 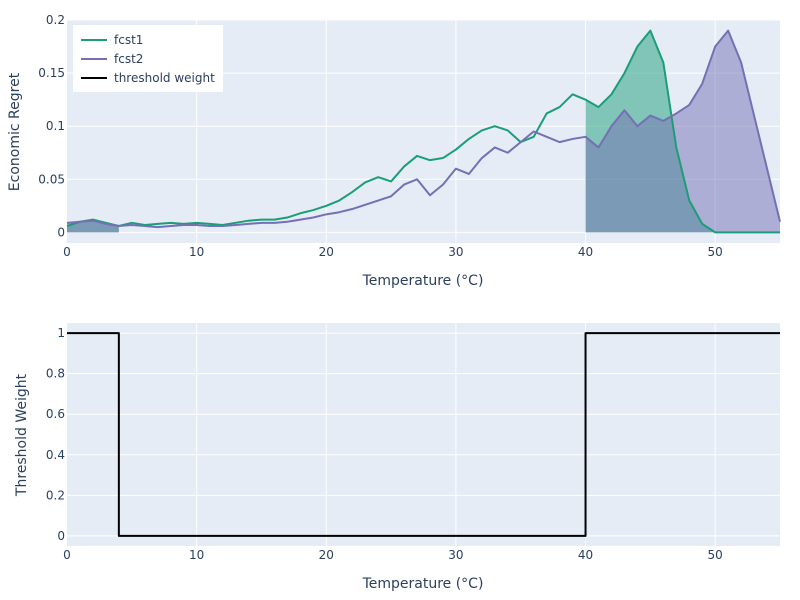 What do you see at coordinates (51, 179) in the screenshot?
I see `regret-y-tick-label: 0.05` at bounding box center [51, 179].